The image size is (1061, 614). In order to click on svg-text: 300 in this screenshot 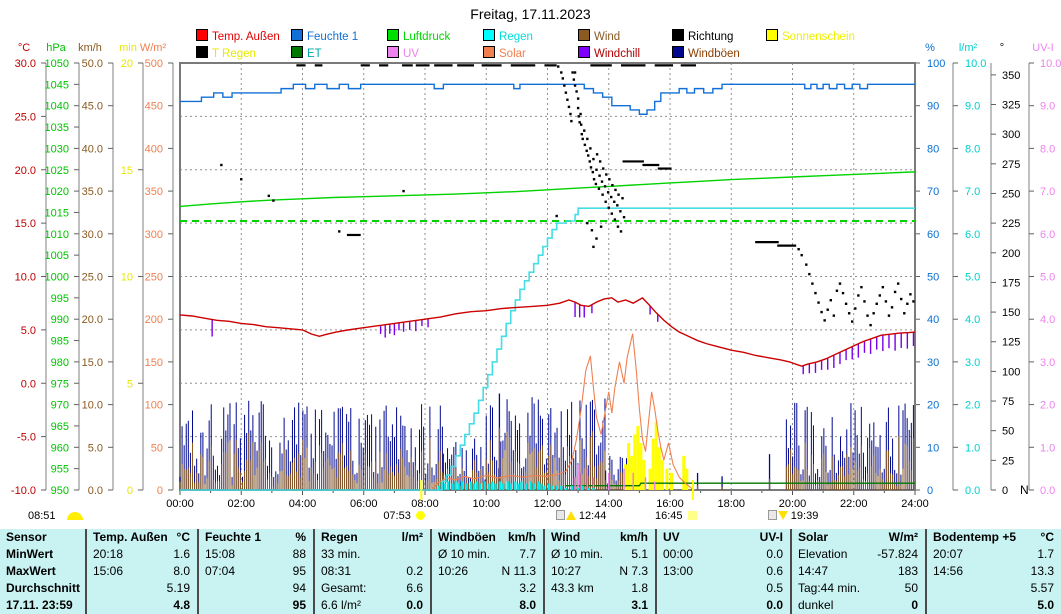, I will do `click(154, 235)`.